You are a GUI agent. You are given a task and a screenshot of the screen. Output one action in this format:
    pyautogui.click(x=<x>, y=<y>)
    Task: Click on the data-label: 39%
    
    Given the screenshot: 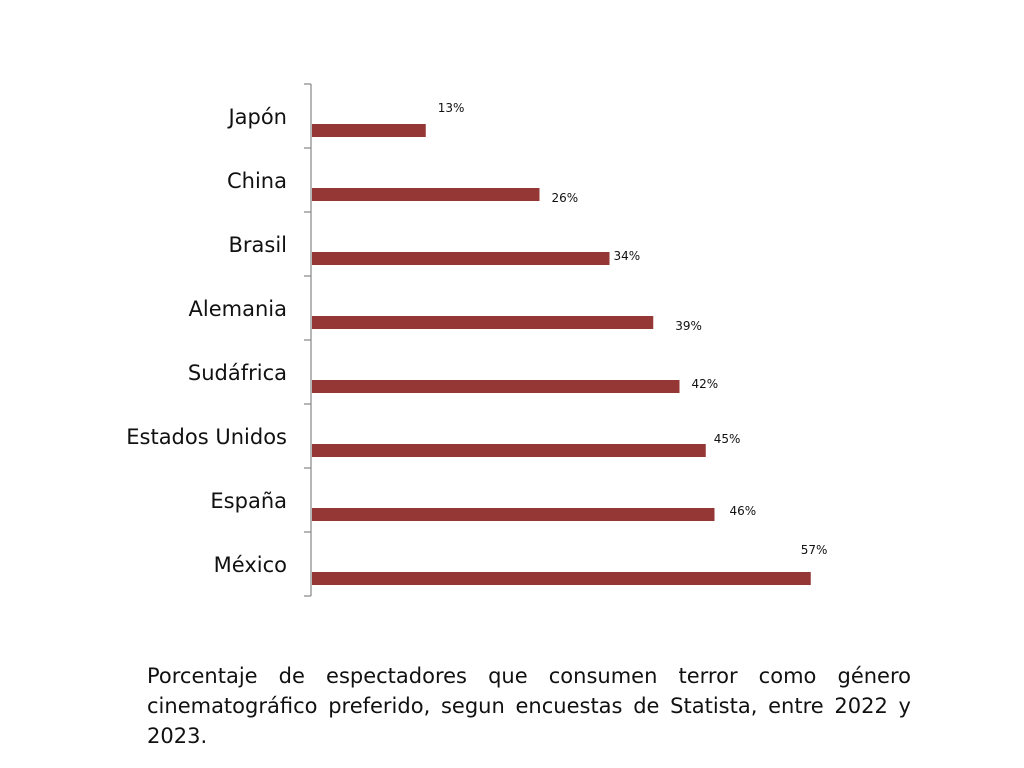 What is the action you would take?
    pyautogui.click(x=688, y=326)
    